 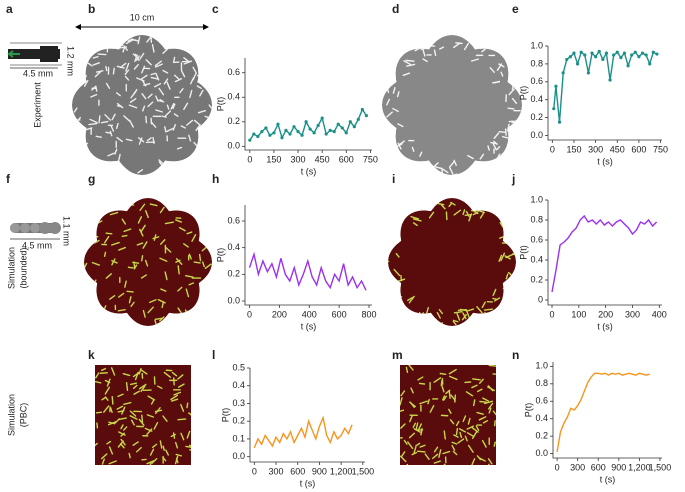 What do you see at coordinates (448, 415) in the screenshot?
I see `image-panel` at bounding box center [448, 415].